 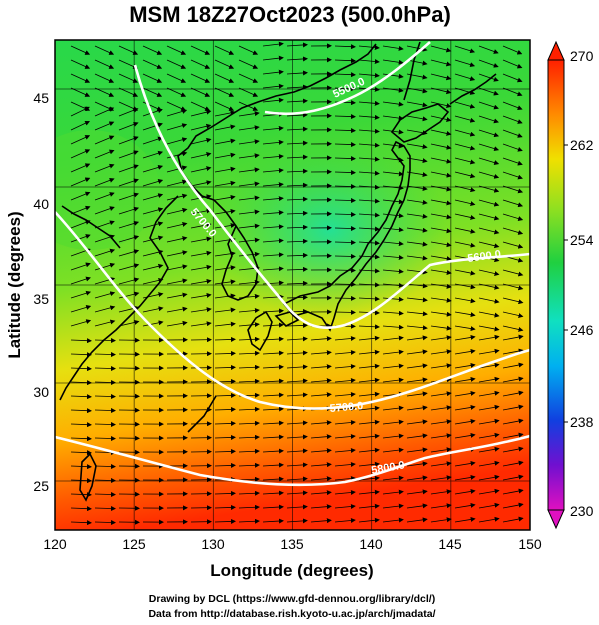 What do you see at coordinates (260, 331) in the screenshot?
I see `coast-japan-kyushu` at bounding box center [260, 331].